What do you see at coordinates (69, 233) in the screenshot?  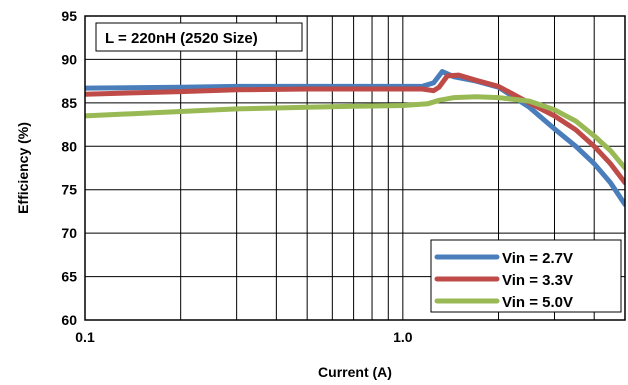 I see `y-tick-label: 70` at bounding box center [69, 233].